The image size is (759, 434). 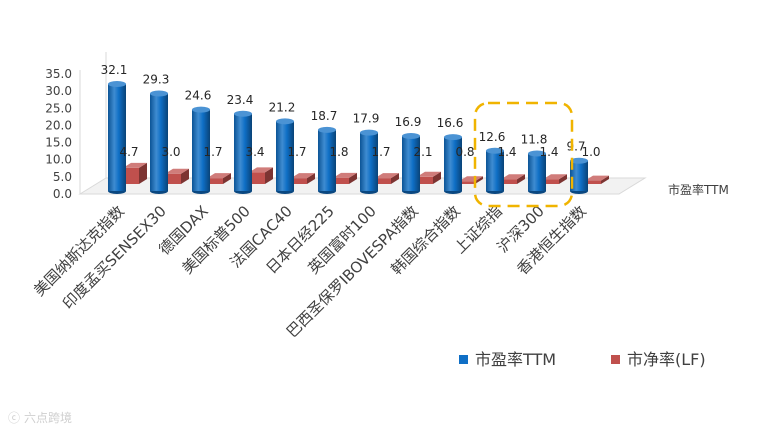 I want to click on legend: 市盈率TTM 市净率(LF), so click(x=582, y=359).